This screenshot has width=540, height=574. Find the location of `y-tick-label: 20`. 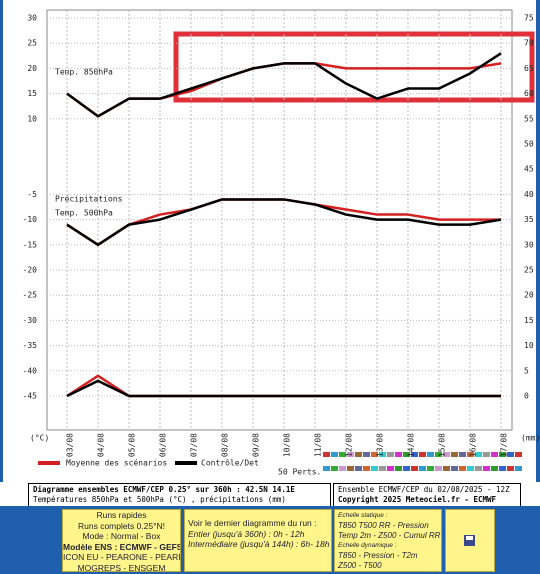

y-tick-label: 20 is located at coordinates (32, 68).